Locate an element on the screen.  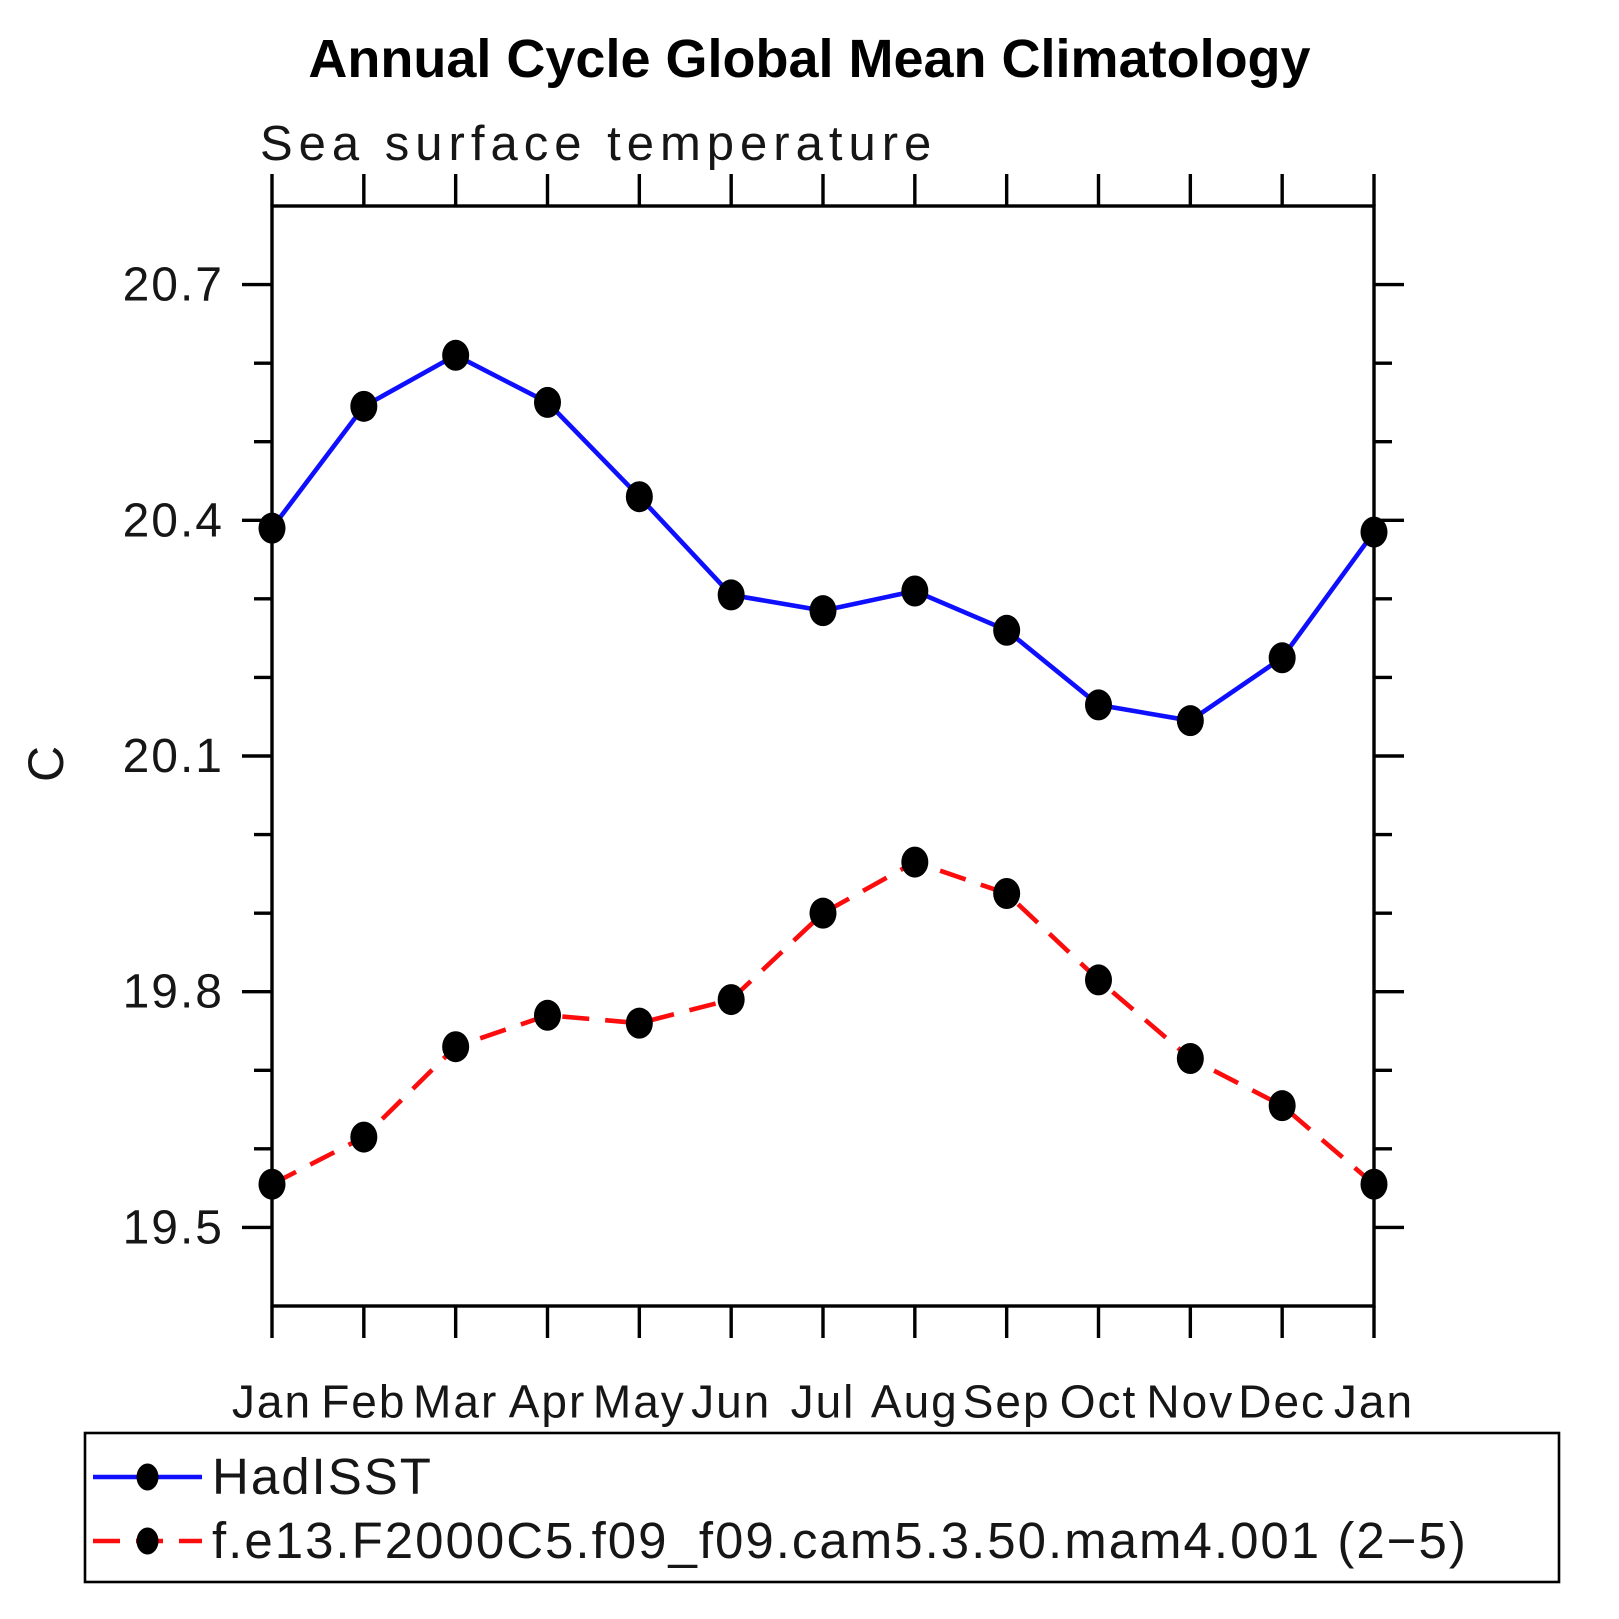
legend-label: HadISST is located at coordinates (322, 1476).